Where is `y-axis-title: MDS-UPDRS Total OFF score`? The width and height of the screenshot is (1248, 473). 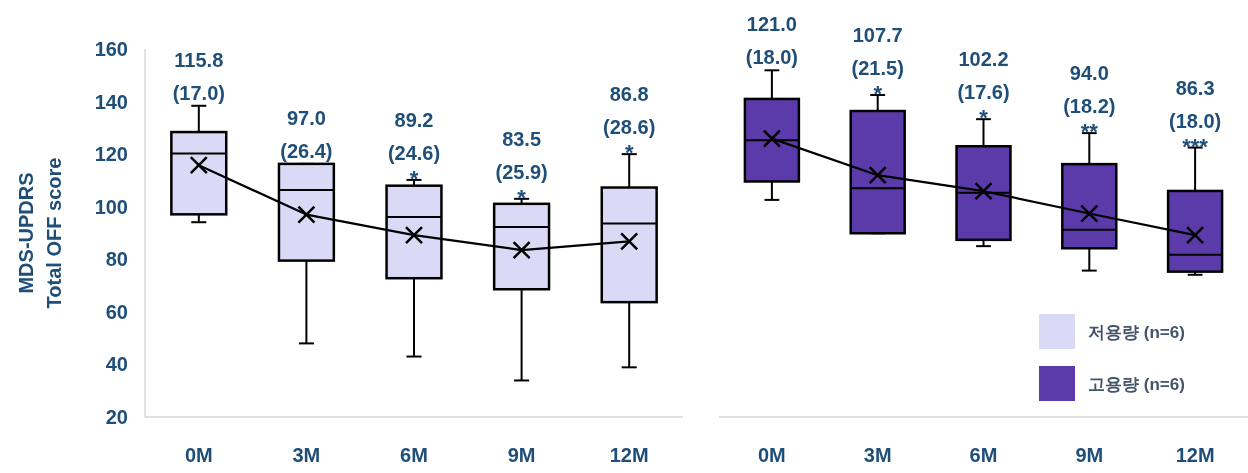 y-axis-title: MDS-UPDRS Total OFF score is located at coordinates (40, 233).